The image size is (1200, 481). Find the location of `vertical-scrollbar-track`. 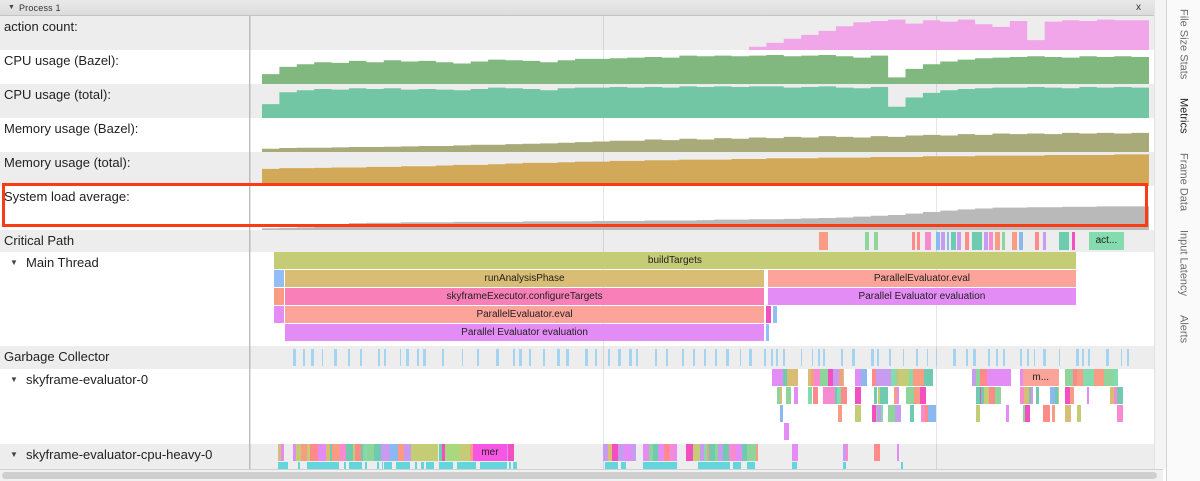

vertical-scrollbar-track is located at coordinates (1160, 234).